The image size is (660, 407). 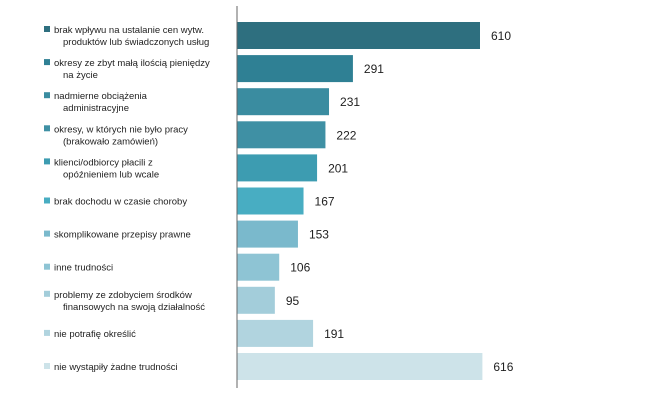 I want to click on category-label: nie potrafię określić, so click(x=95, y=334).